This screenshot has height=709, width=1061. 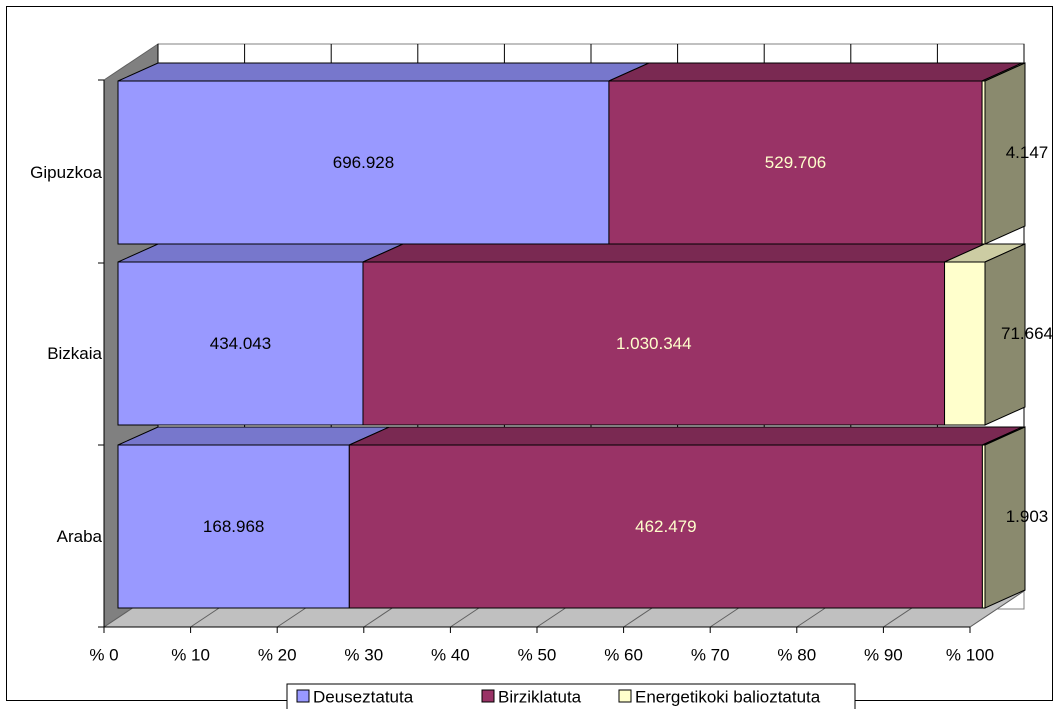 What do you see at coordinates (1027, 516) in the screenshot?
I see `value-label: 1.903` at bounding box center [1027, 516].